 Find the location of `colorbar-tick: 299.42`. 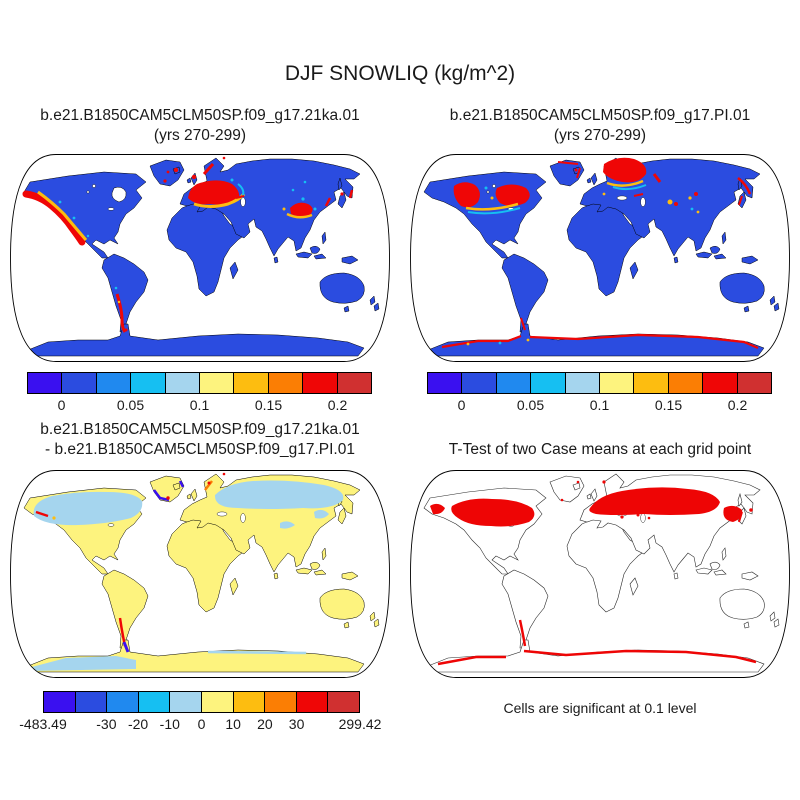

colorbar-tick: 299.42 is located at coordinates (360, 724).